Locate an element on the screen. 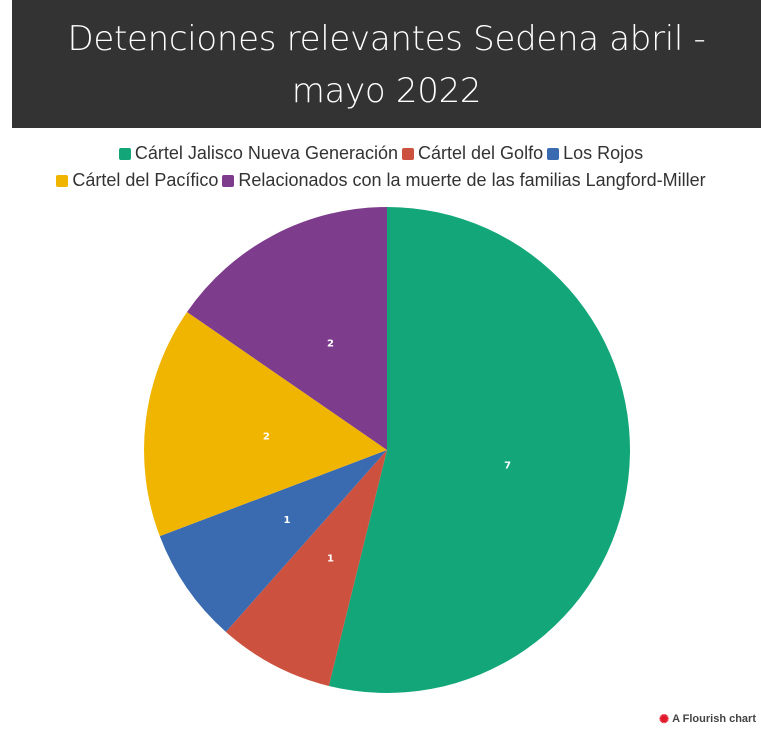  legend-label: Cártel del Pacífico is located at coordinates (145, 180).